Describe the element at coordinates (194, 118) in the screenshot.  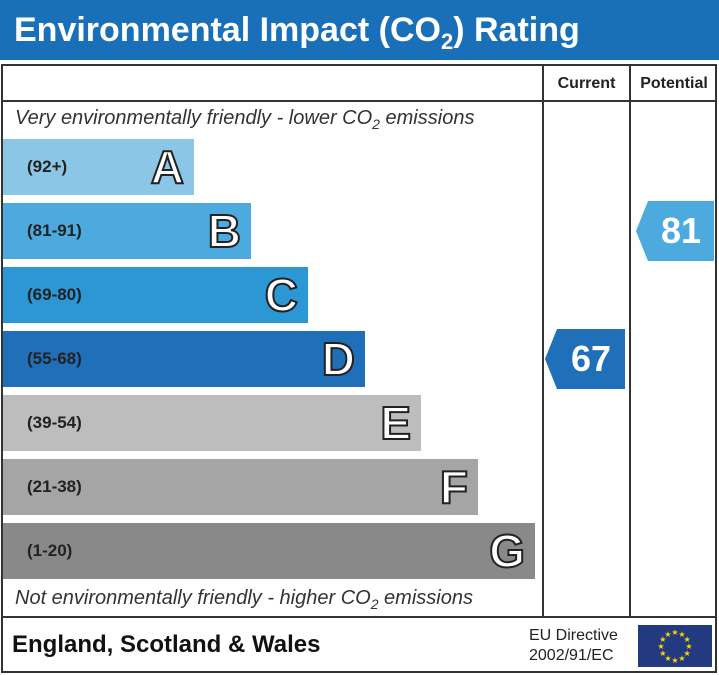
I see `note-text: Very environmentally friendly - lower CO` at that location.